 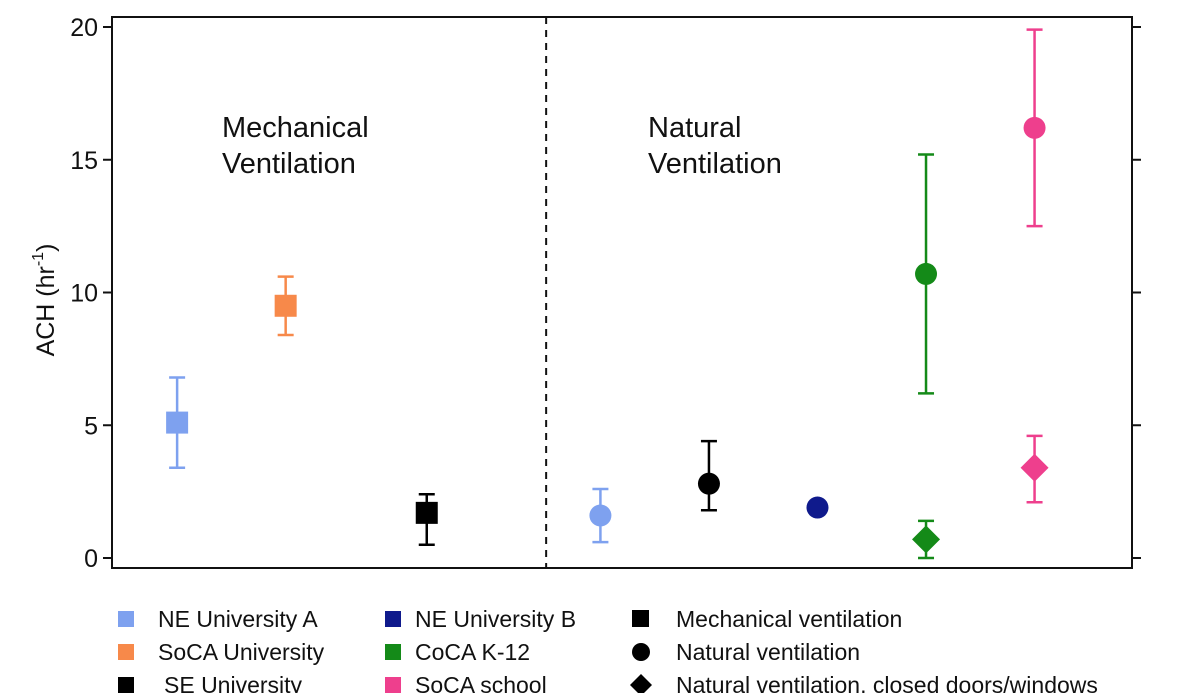 What do you see at coordinates (238, 619) in the screenshot?
I see `legend-label-ne-university-a: NE University A` at bounding box center [238, 619].